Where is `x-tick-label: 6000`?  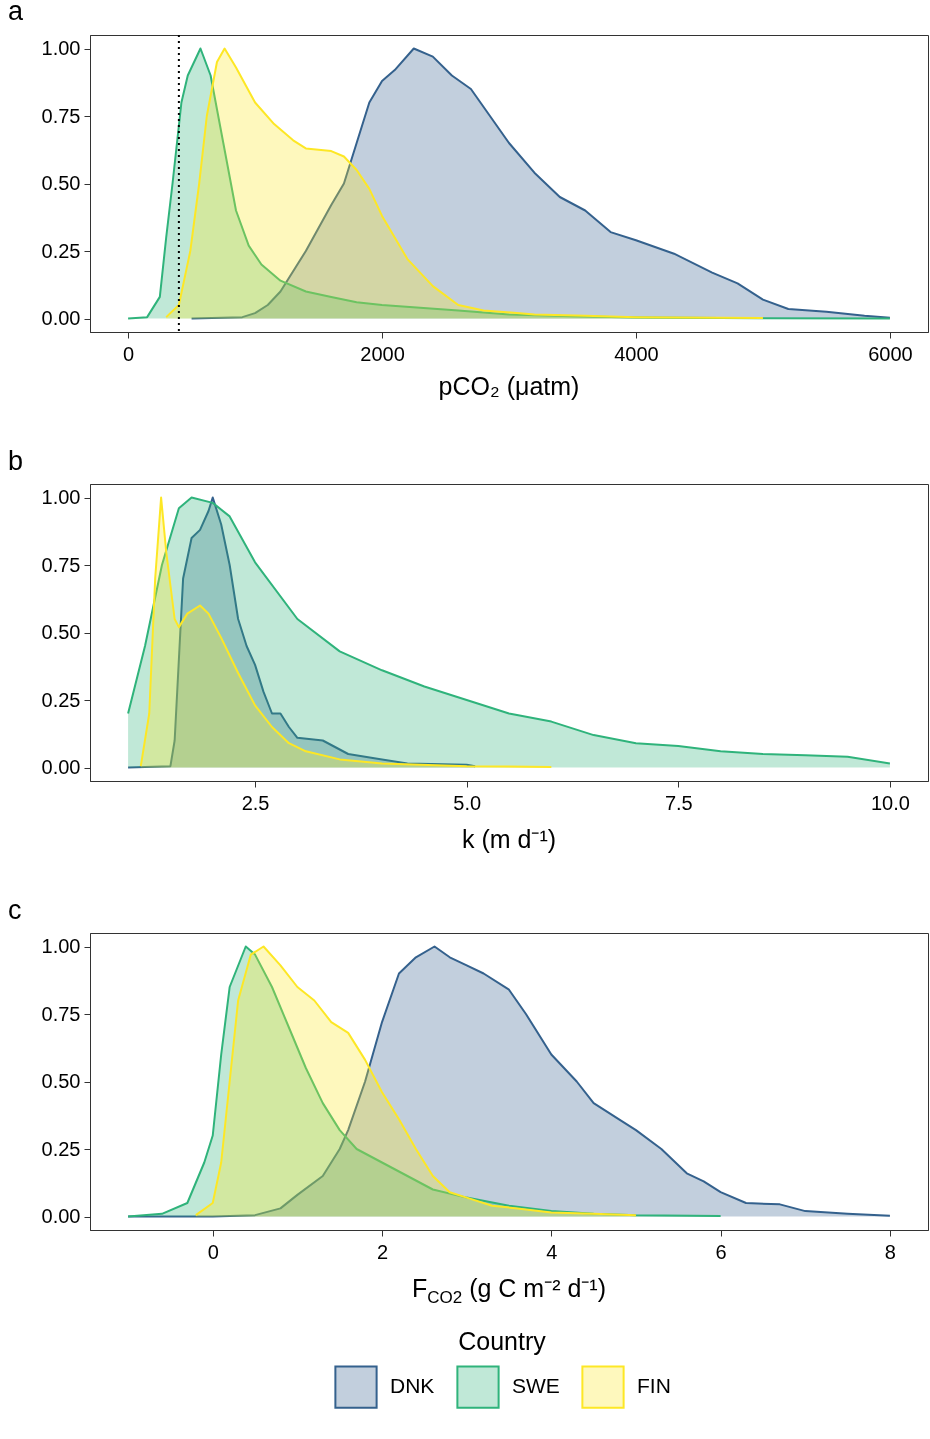
x-tick-label: 6000 is located at coordinates (890, 353).